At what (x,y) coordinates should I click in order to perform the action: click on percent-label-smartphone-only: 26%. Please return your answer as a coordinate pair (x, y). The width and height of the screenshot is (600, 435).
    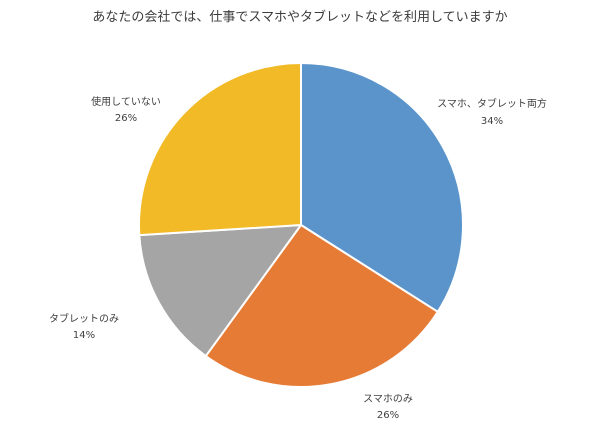
    Looking at the image, I should click on (388, 415).